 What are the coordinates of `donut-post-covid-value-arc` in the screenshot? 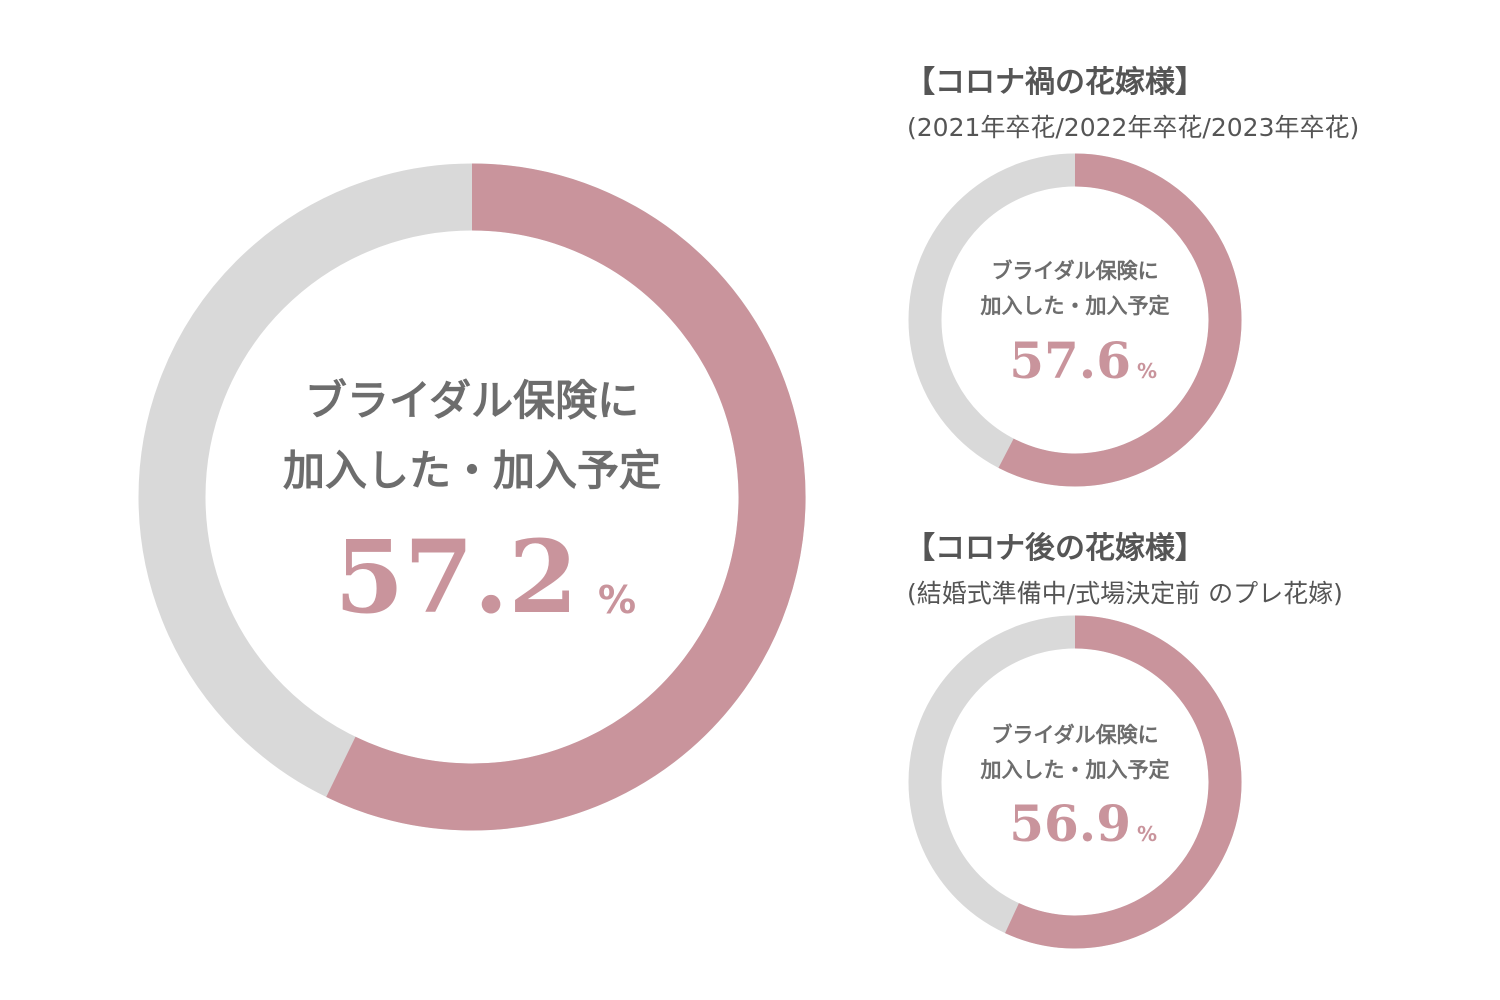 It's located at (1123, 782).